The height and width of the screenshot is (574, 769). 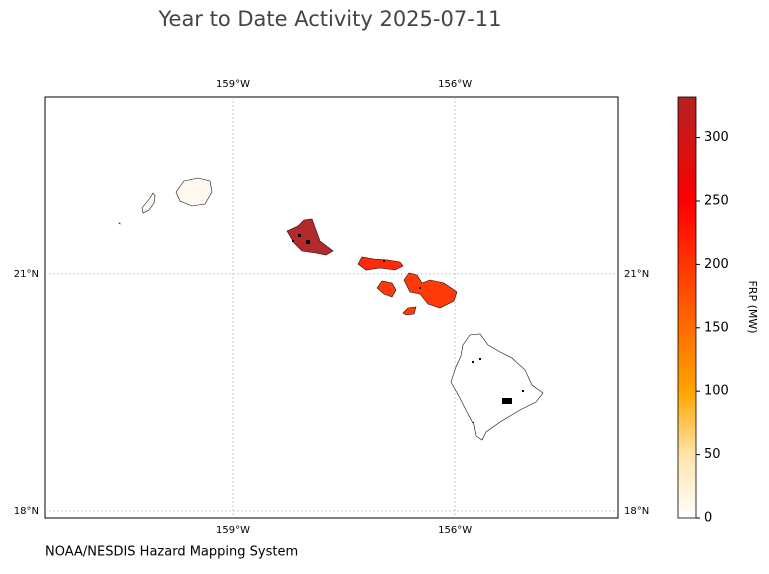 I want to click on colorbar-tick-label: 250, so click(x=716, y=200).